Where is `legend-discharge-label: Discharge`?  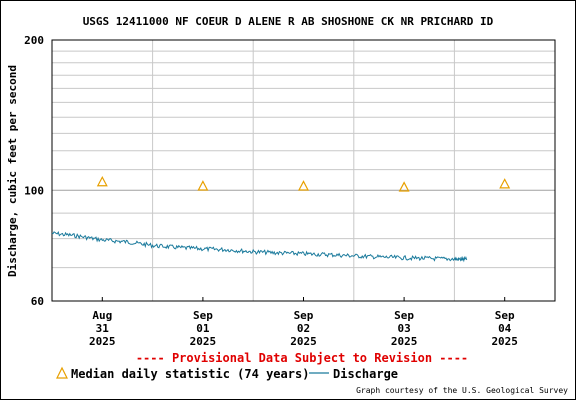
legend-discharge-label: Discharge is located at coordinates (365, 374).